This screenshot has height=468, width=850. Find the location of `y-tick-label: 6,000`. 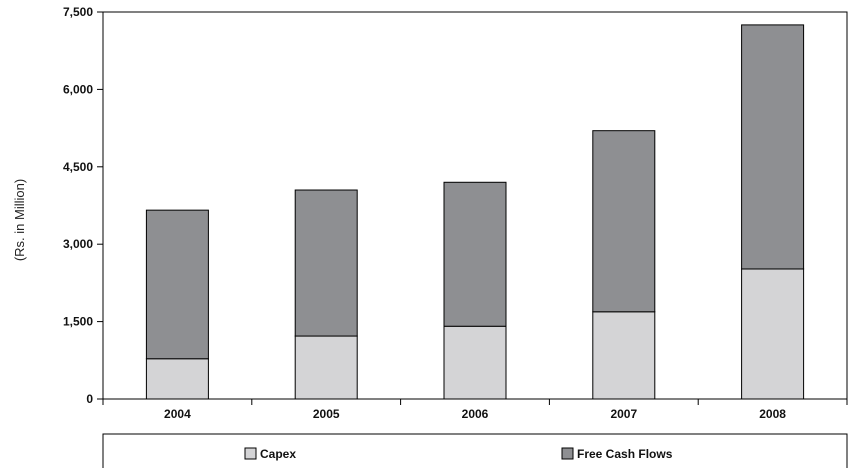

y-tick-label: 6,000 is located at coordinates (78, 89).